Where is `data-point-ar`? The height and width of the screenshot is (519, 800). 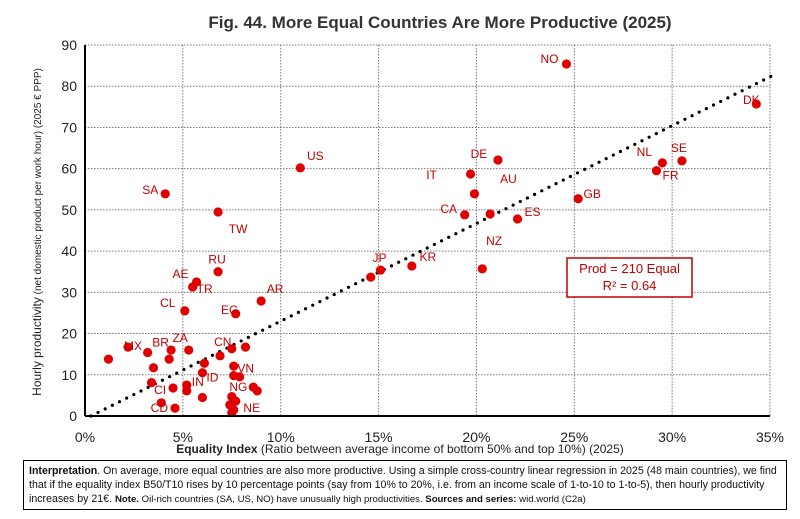 data-point-ar is located at coordinates (261, 301).